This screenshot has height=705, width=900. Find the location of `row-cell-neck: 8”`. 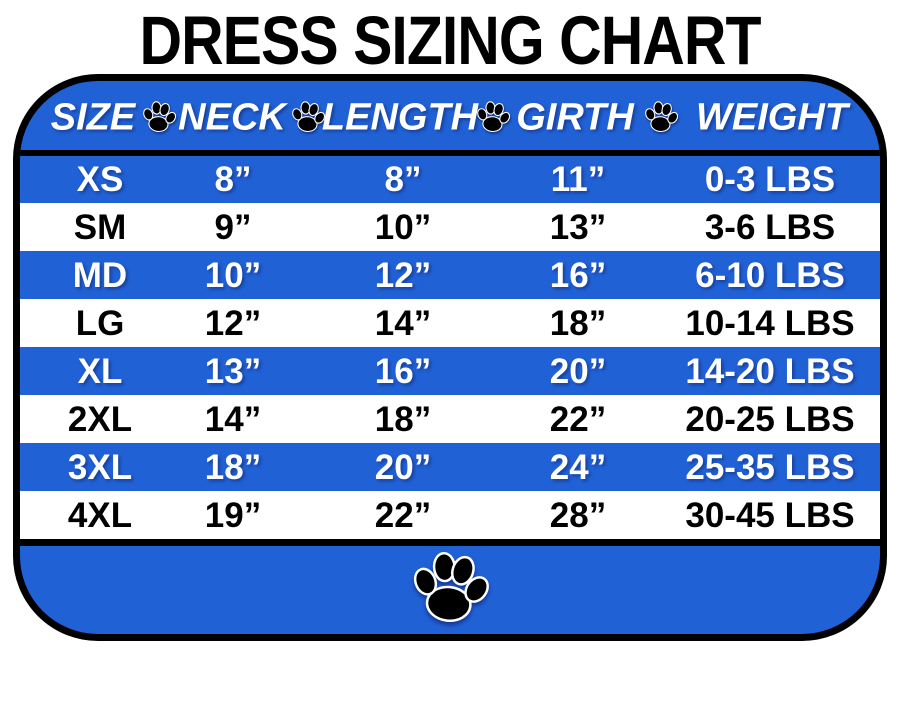

row-cell-neck: 8” is located at coordinates (233, 179).